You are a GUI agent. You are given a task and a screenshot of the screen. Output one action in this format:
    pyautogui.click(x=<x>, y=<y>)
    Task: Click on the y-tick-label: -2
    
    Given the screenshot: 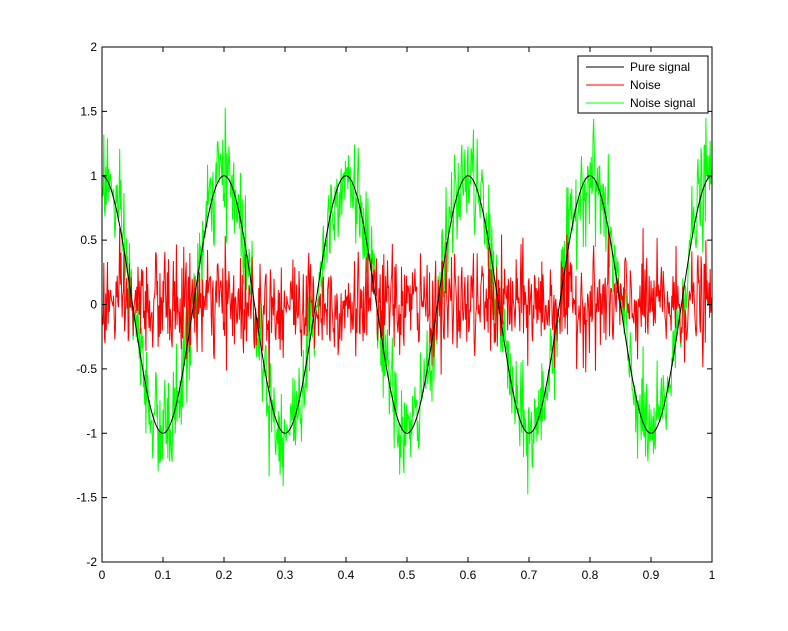 What is the action you would take?
    pyautogui.click(x=91, y=562)
    